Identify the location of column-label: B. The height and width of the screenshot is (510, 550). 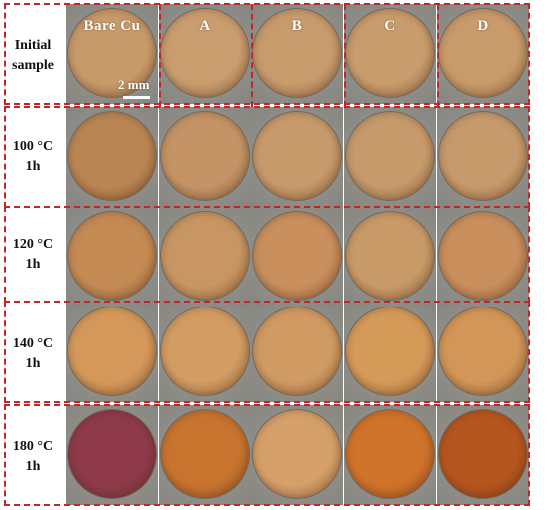
(297, 26).